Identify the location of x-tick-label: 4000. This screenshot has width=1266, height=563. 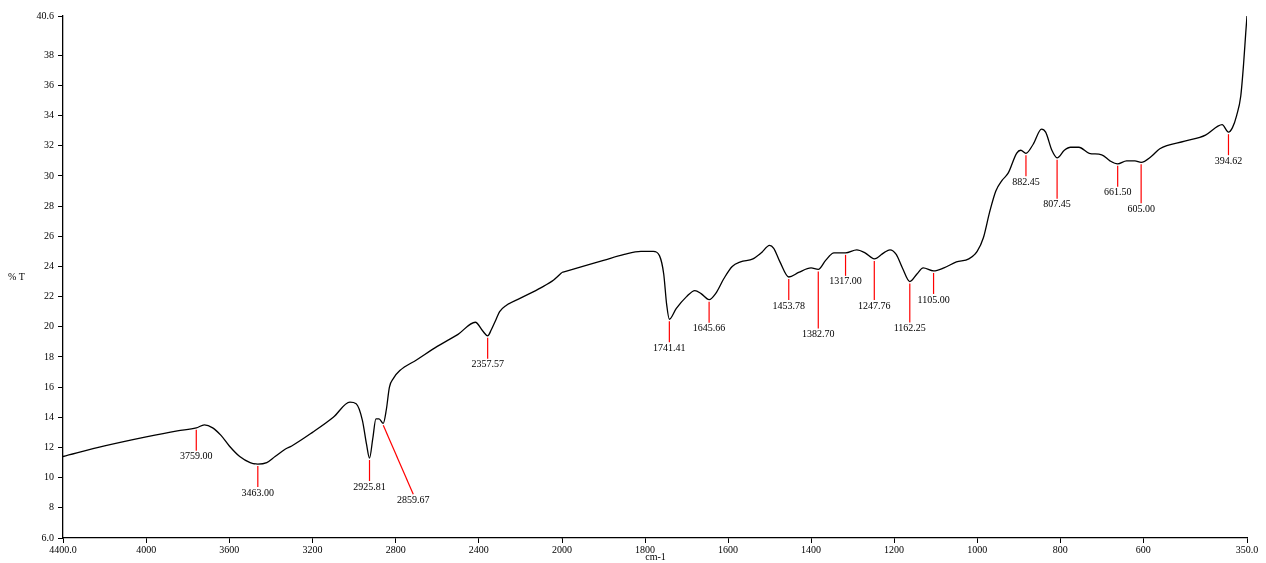
(146, 549).